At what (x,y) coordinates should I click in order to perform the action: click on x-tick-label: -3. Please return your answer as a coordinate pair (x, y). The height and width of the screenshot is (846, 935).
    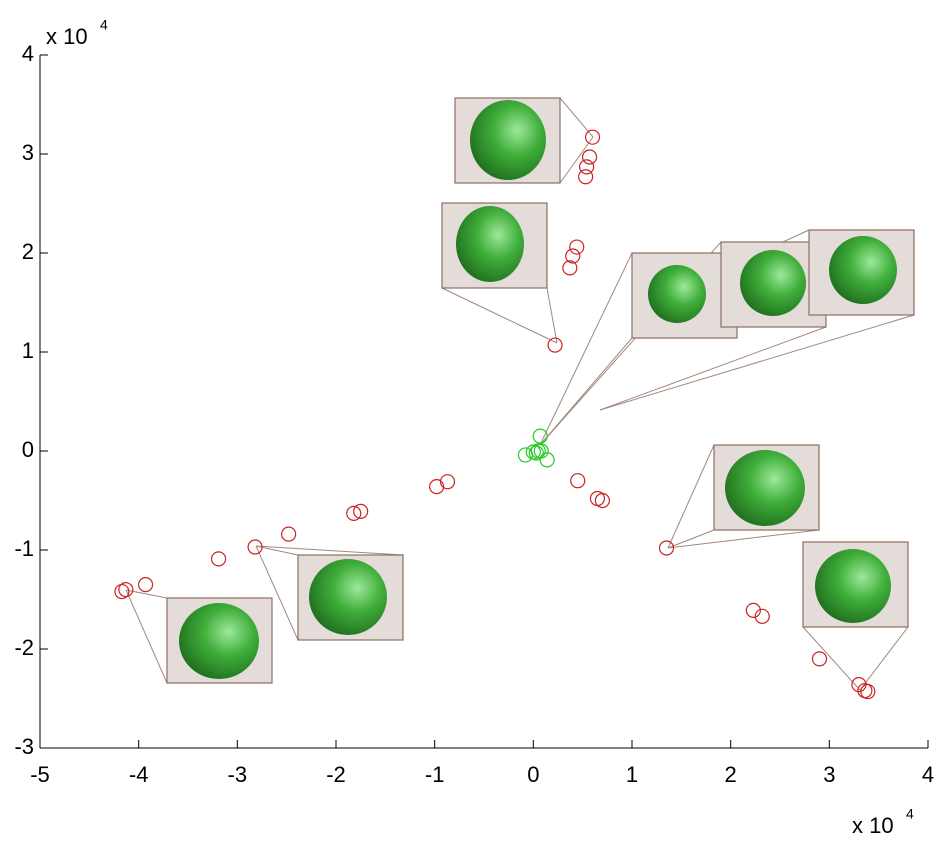
    Looking at the image, I should click on (238, 774).